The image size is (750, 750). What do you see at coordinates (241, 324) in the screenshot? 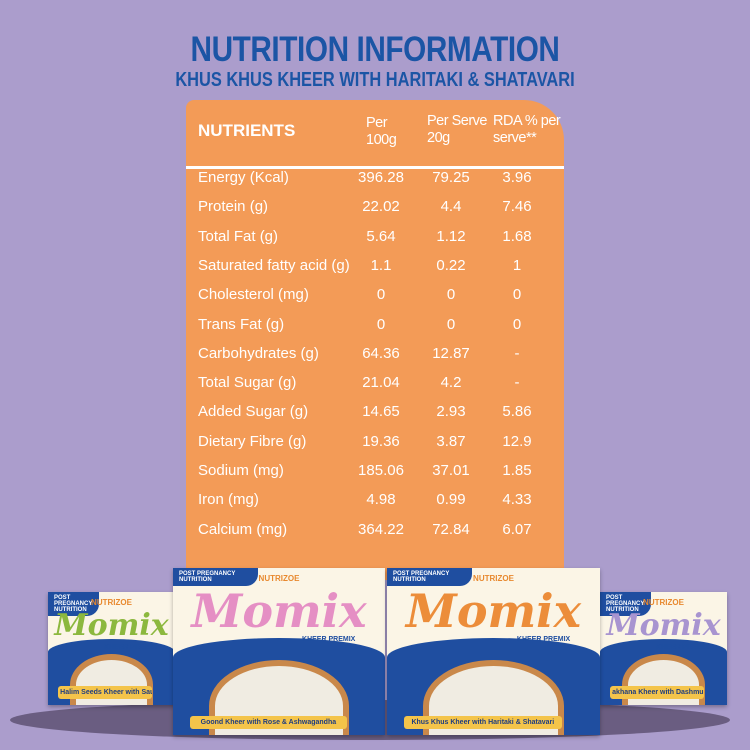
I see `cell-name: Trans Fat (g)` at bounding box center [241, 324].